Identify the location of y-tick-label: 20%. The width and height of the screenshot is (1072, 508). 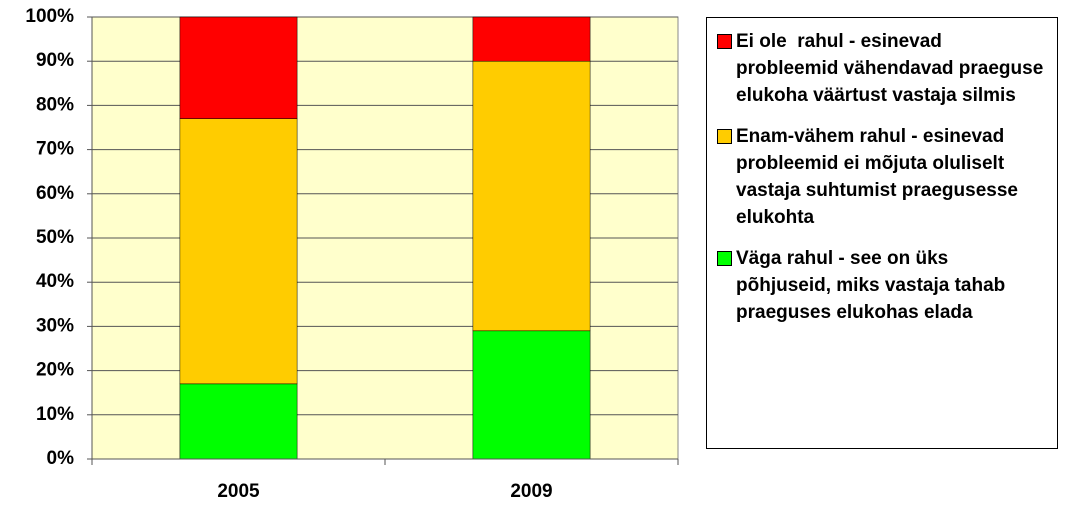
(55, 370).